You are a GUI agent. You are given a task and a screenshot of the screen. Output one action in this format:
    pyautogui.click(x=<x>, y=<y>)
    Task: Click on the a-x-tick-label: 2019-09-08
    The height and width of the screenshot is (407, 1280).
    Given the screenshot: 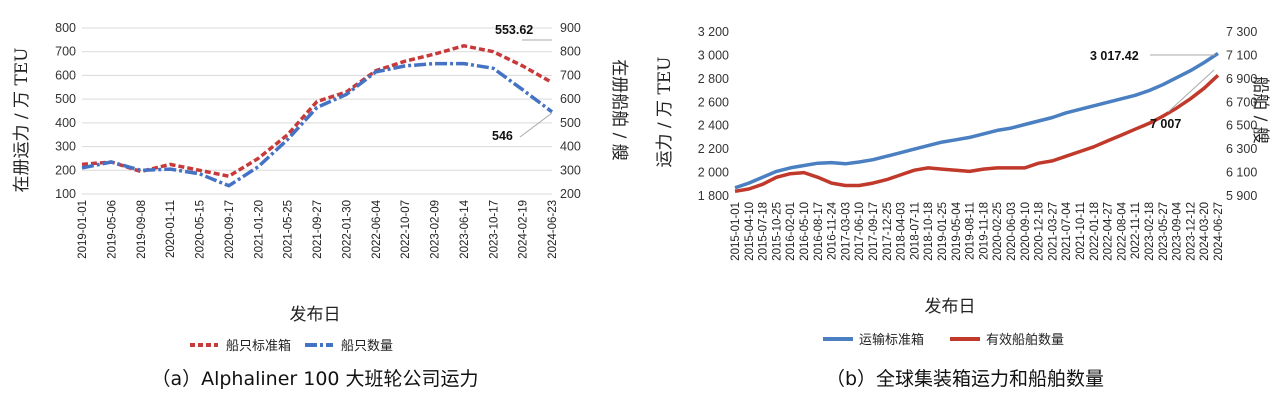 What is the action you would take?
    pyautogui.click(x=142, y=229)
    